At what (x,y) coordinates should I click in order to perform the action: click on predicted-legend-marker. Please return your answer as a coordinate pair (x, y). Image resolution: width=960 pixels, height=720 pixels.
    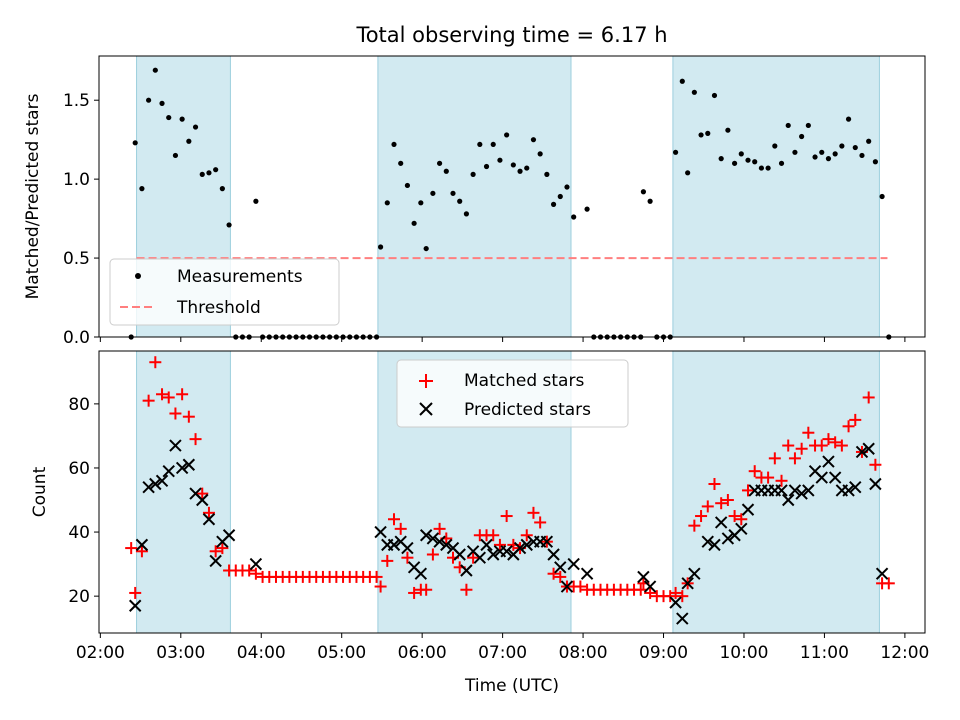
    Looking at the image, I should click on (426, 409).